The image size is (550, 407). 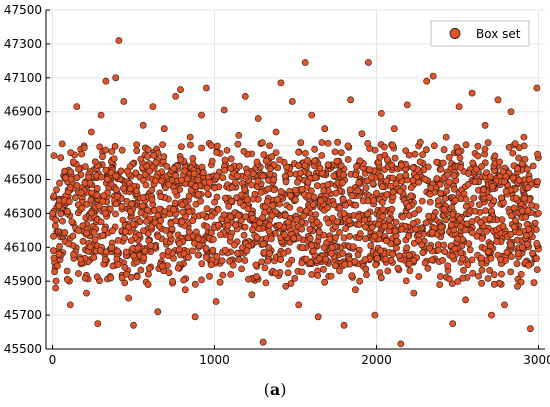 What do you see at coordinates (214, 360) in the screenshot?
I see `x-tick-label: 1000` at bounding box center [214, 360].